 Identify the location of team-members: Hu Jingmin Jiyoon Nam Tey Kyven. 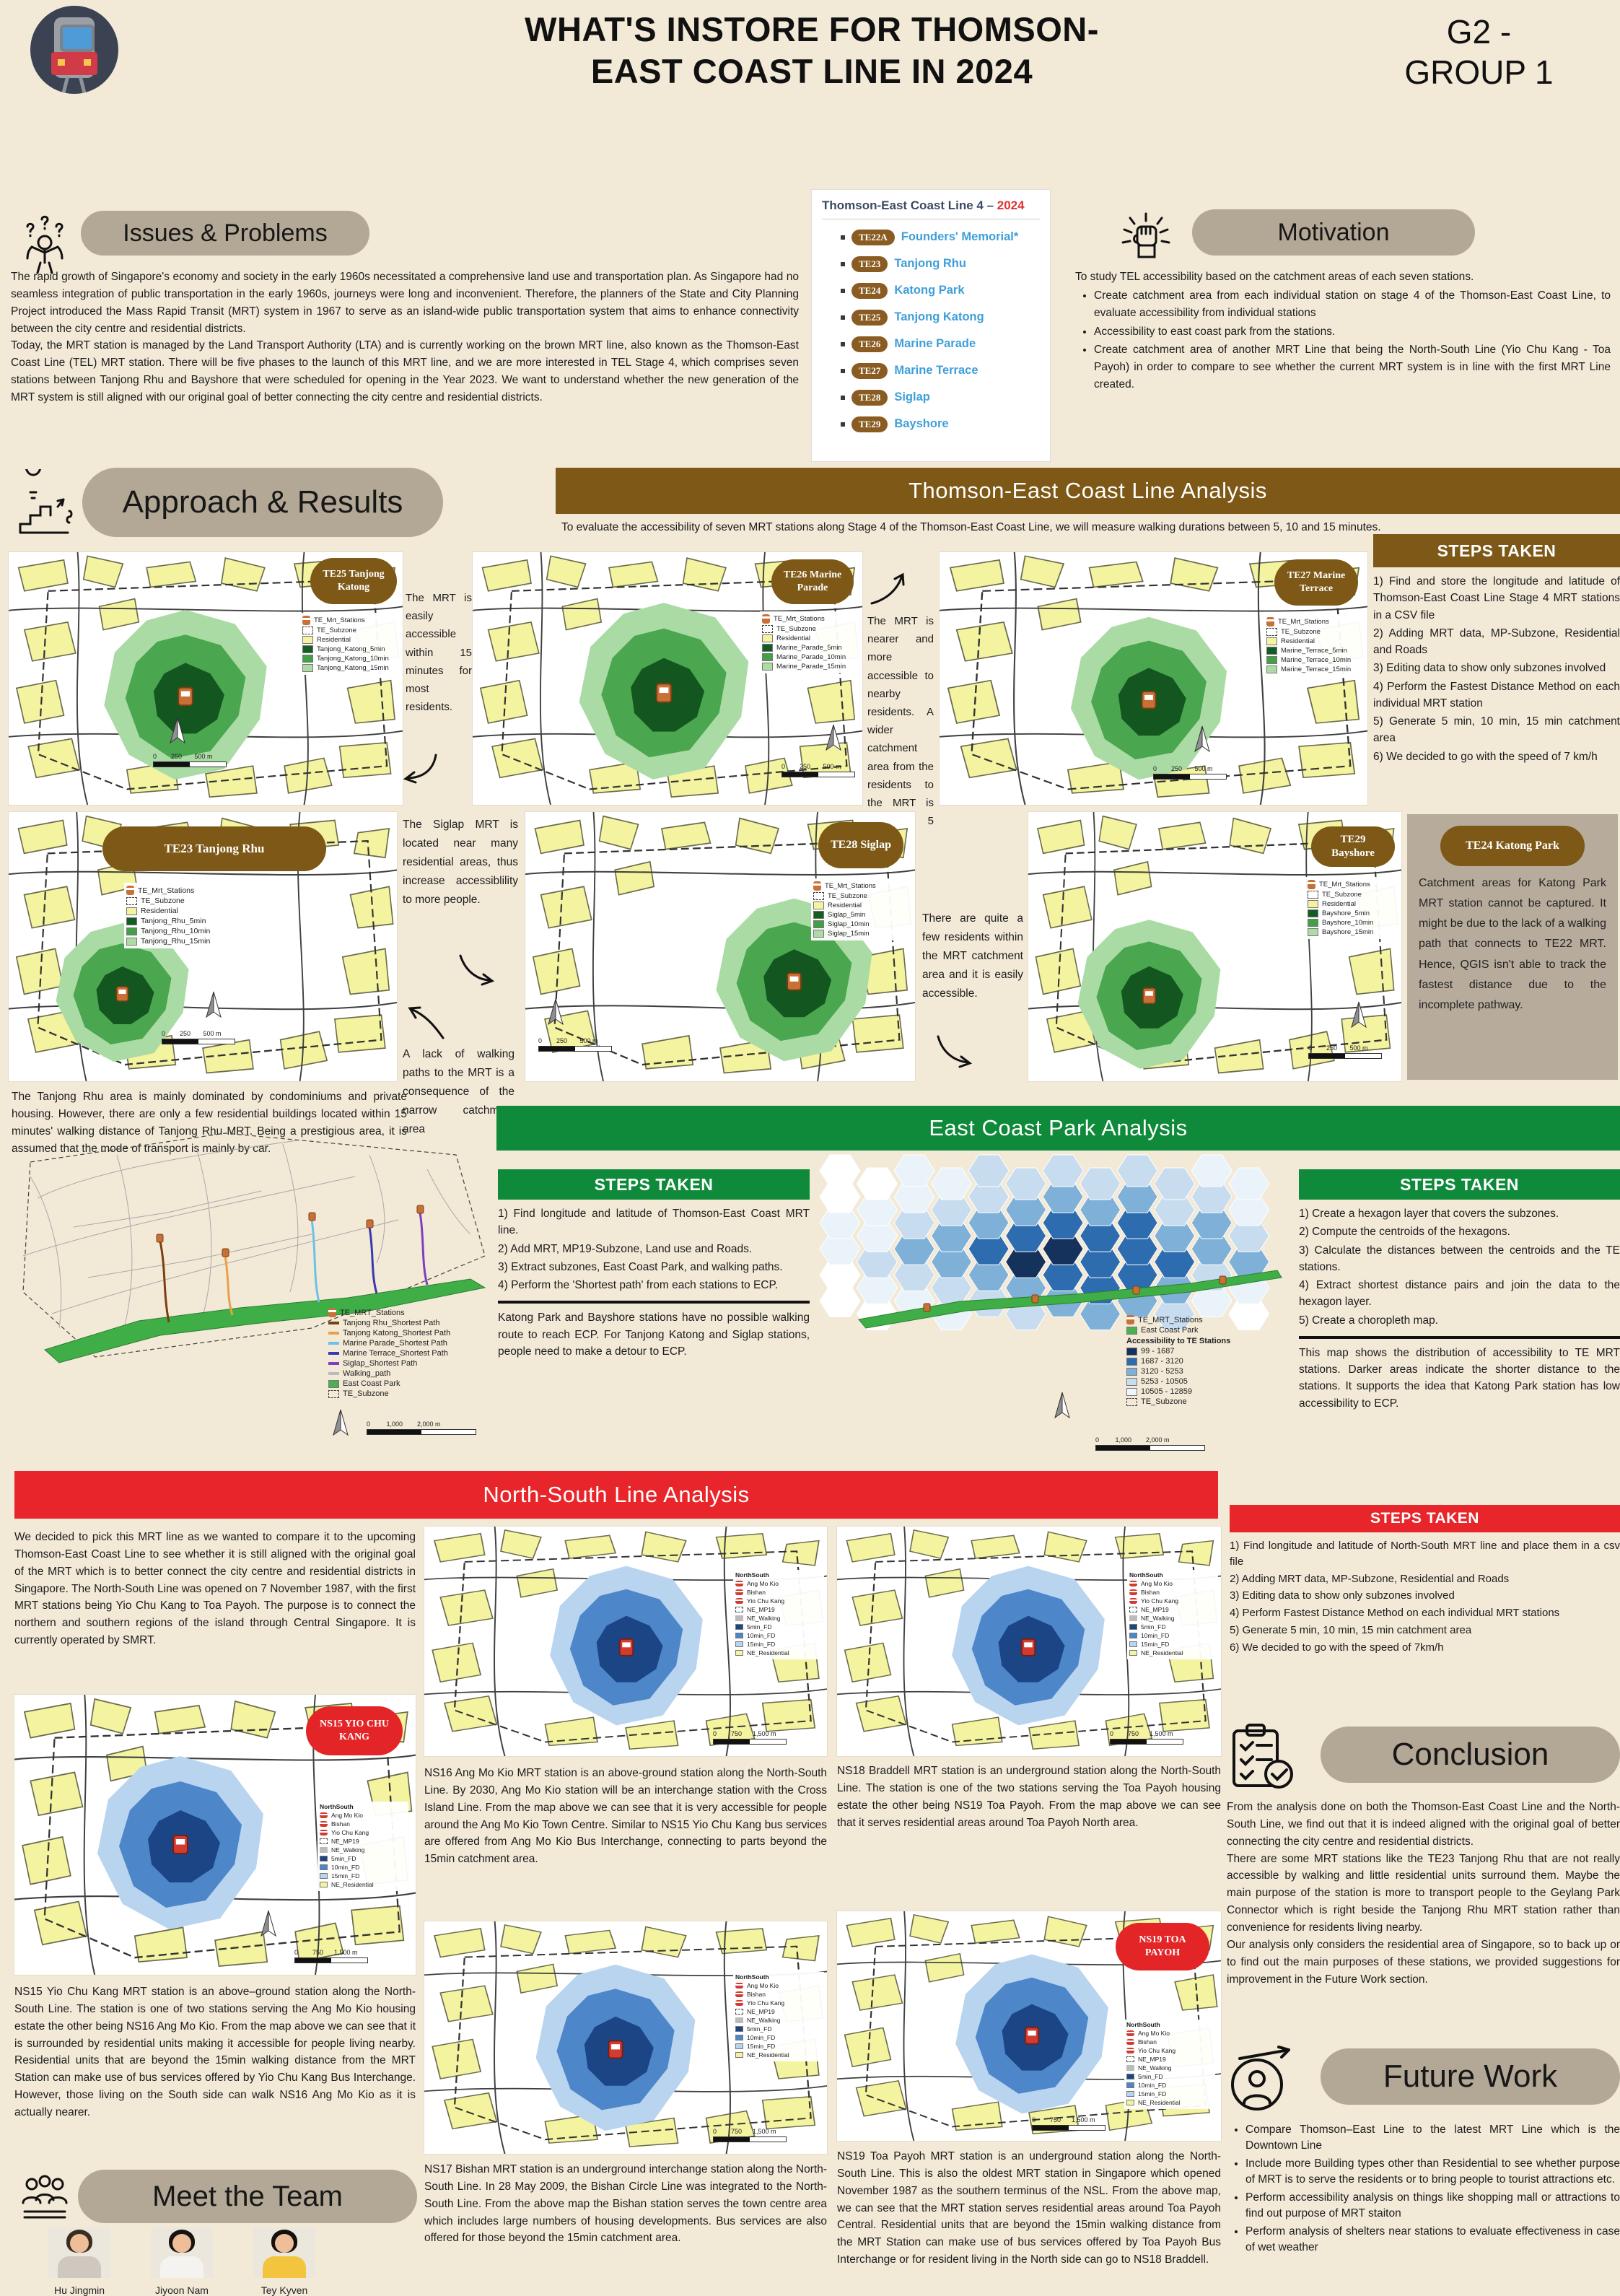
(182, 2261).